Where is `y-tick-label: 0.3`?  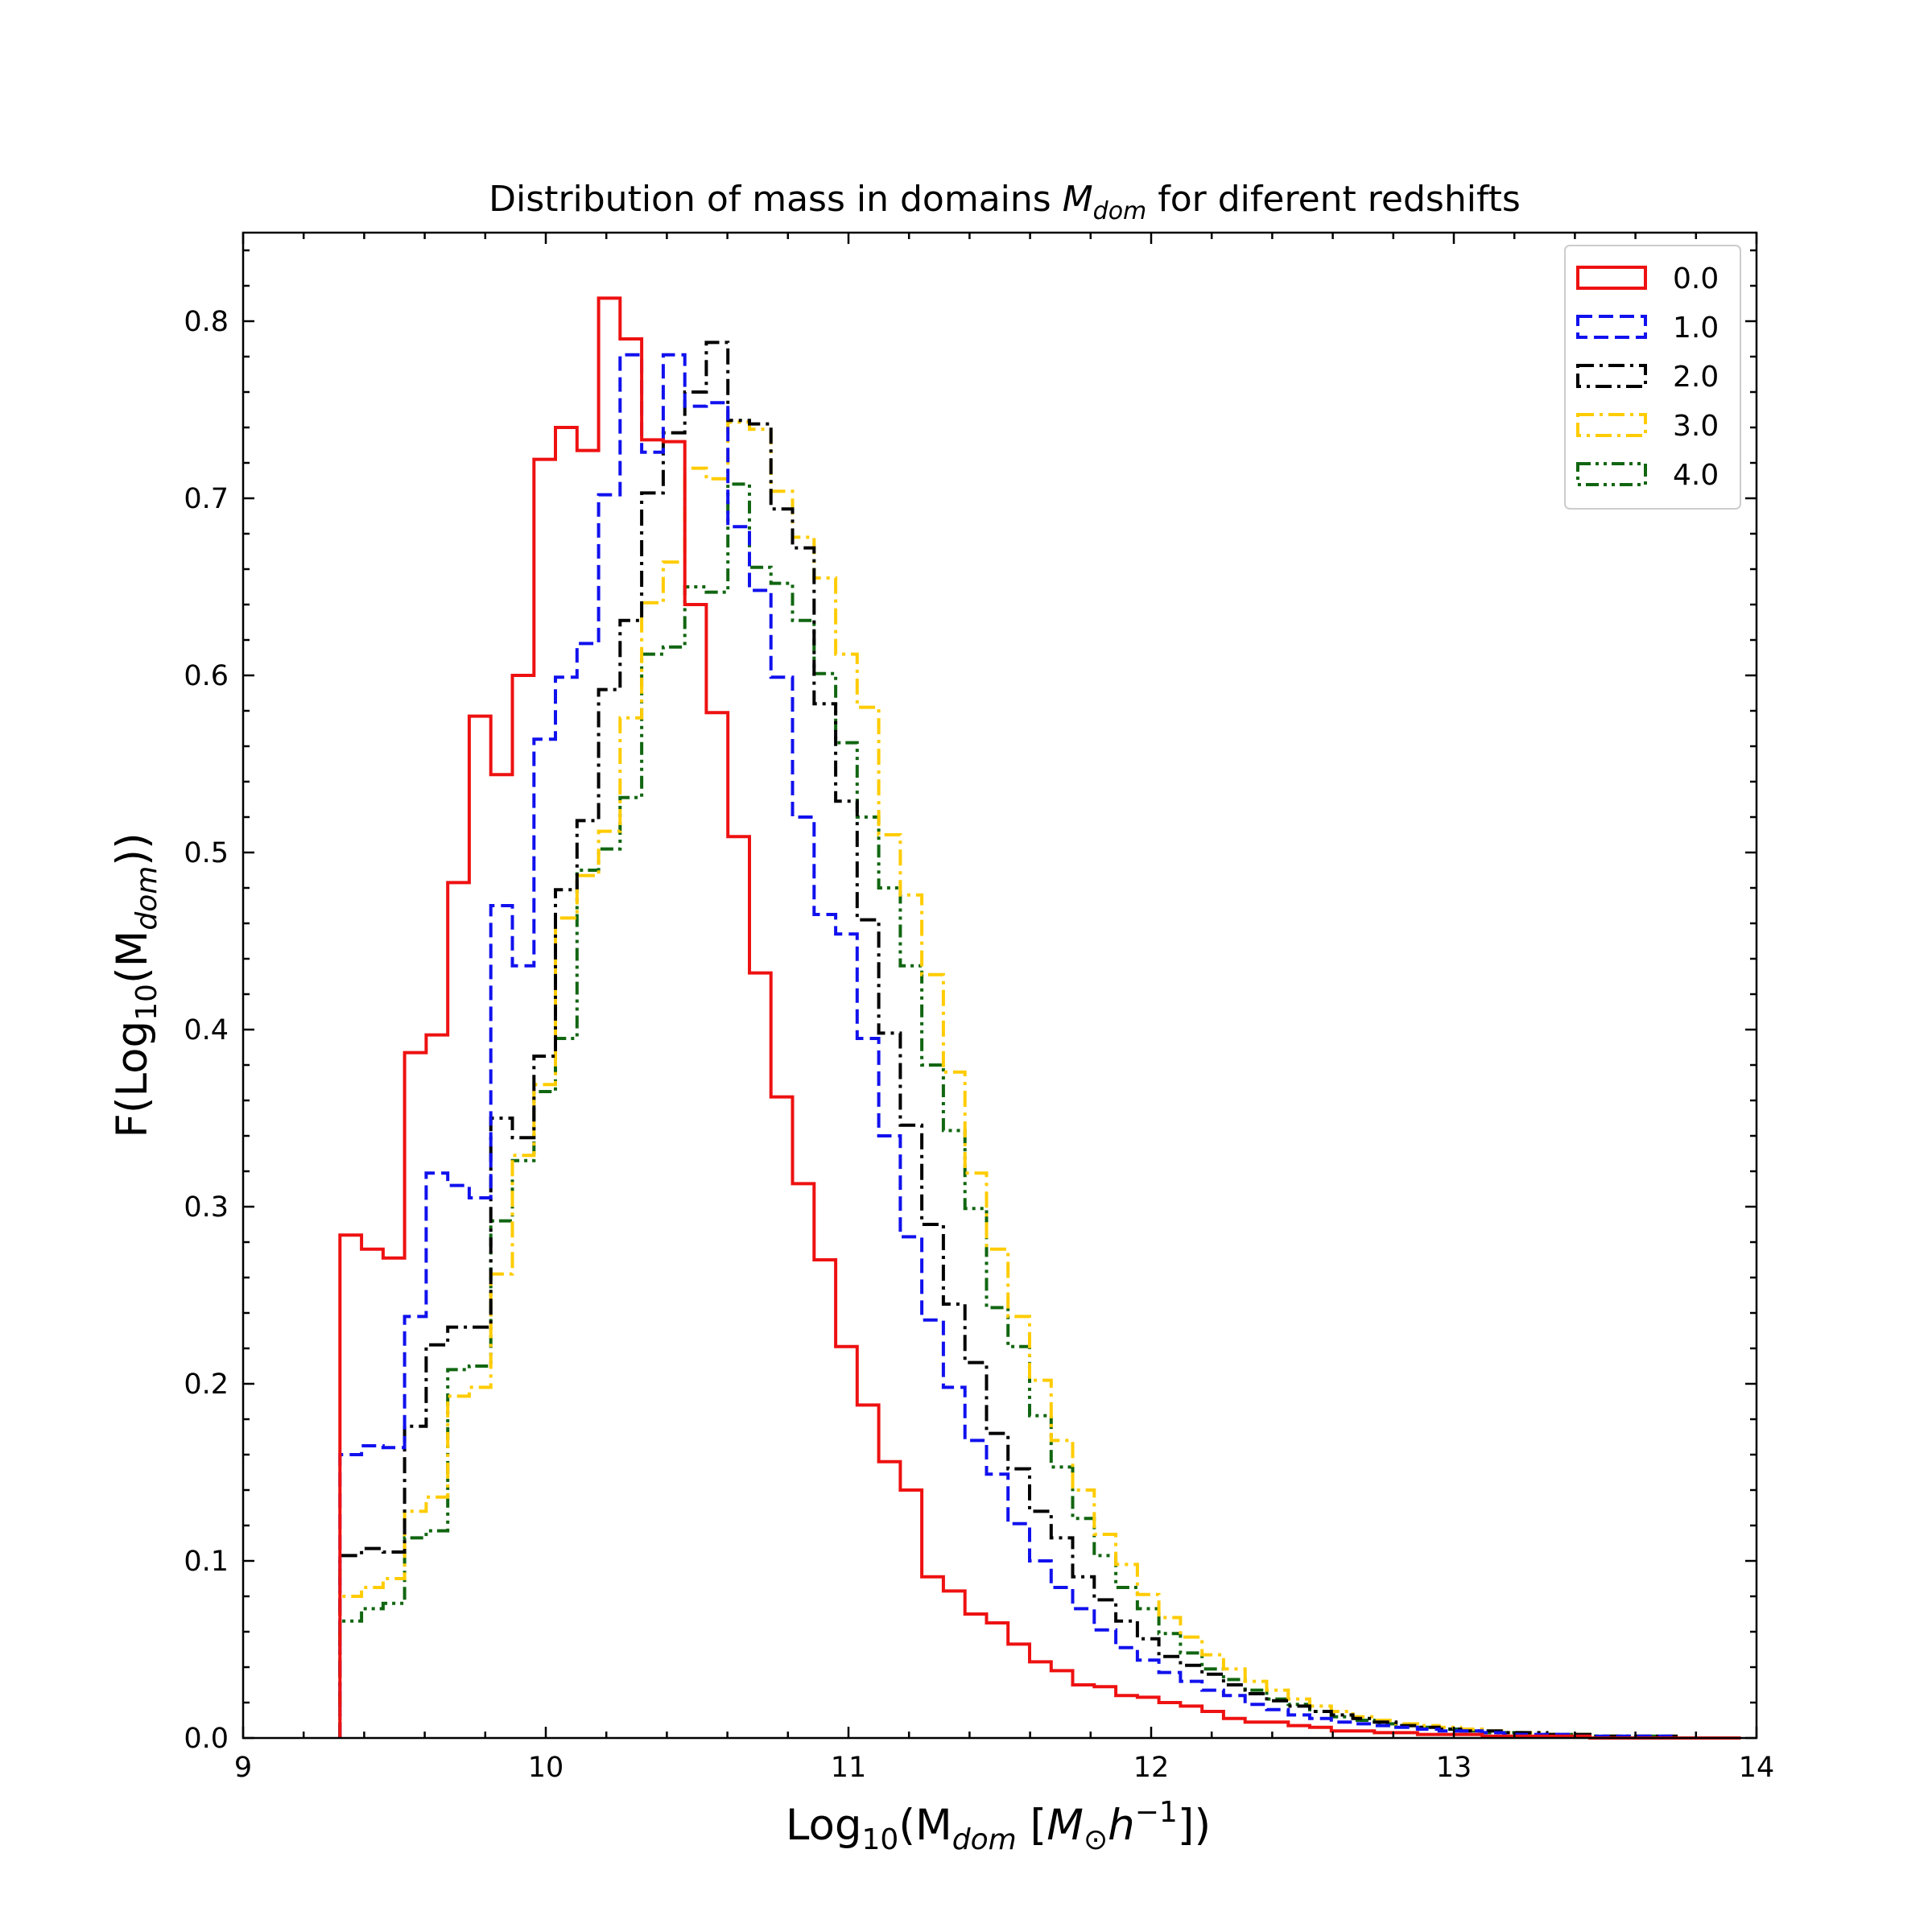
y-tick-label: 0.3 is located at coordinates (206, 1207).